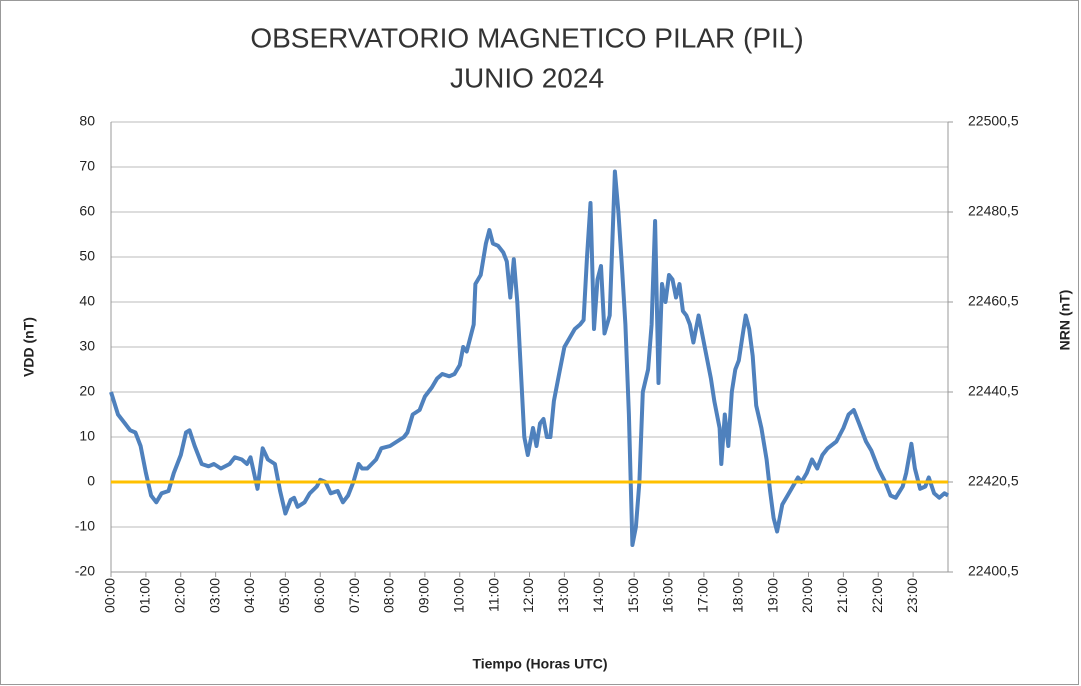 Image resolution: width=1081 pixels, height=686 pixels. I want to click on x-tick-label: 09:00, so click(424, 595).